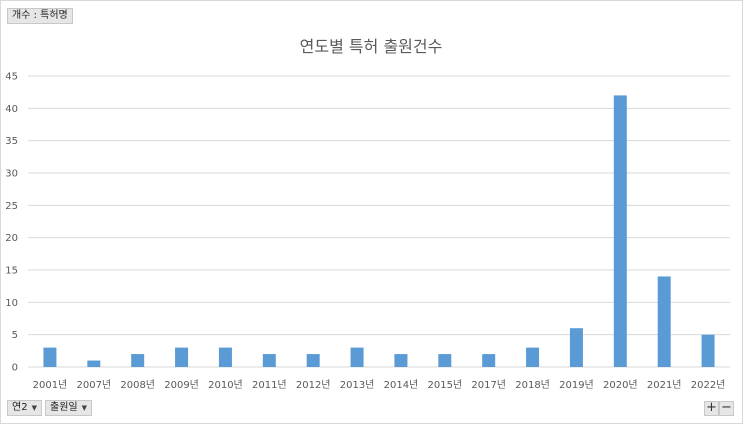 The image size is (743, 424). What do you see at coordinates (401, 360) in the screenshot?
I see `bar-2014년` at bounding box center [401, 360].